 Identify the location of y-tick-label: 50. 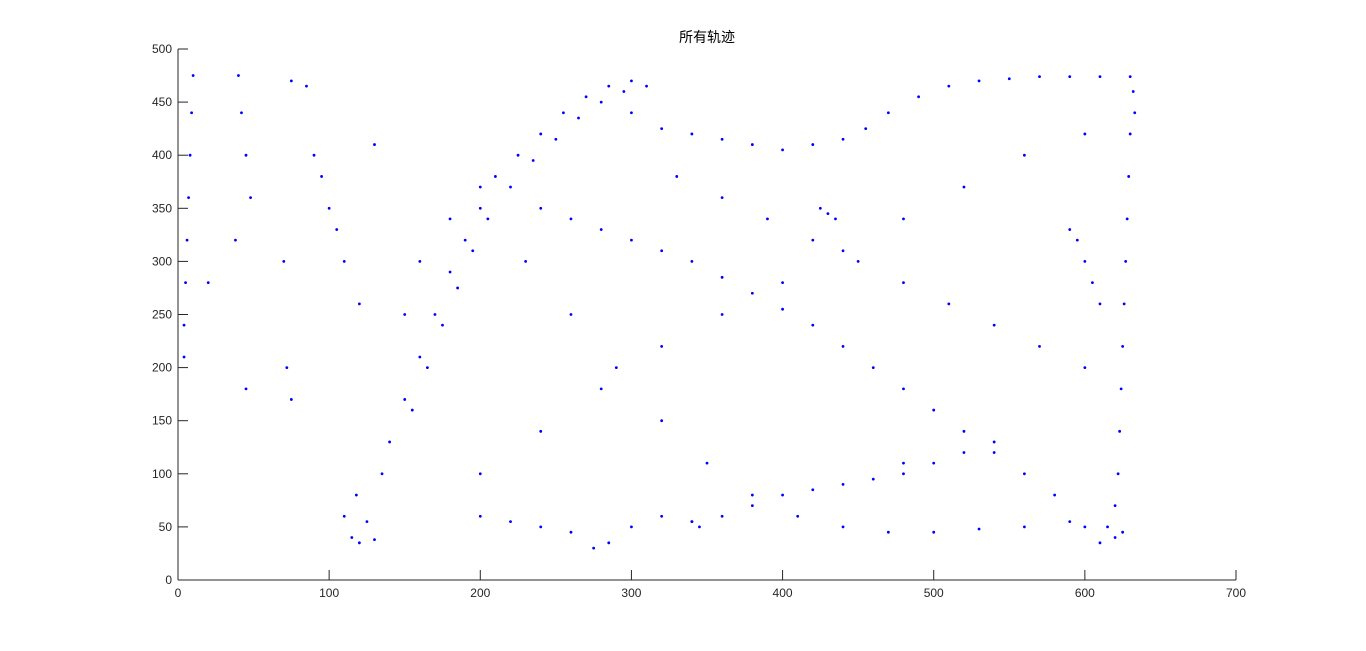
(166, 527).